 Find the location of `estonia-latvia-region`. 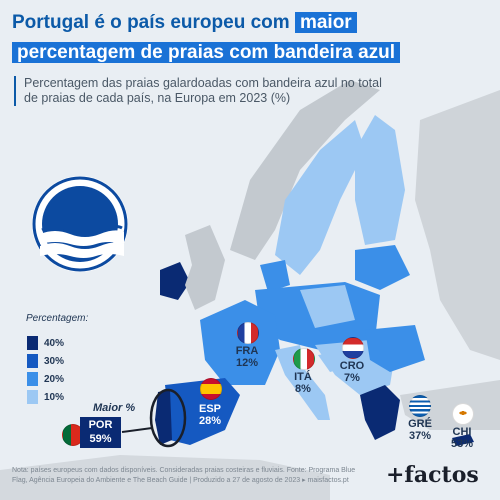

estonia-latvia-region is located at coordinates (382, 267).